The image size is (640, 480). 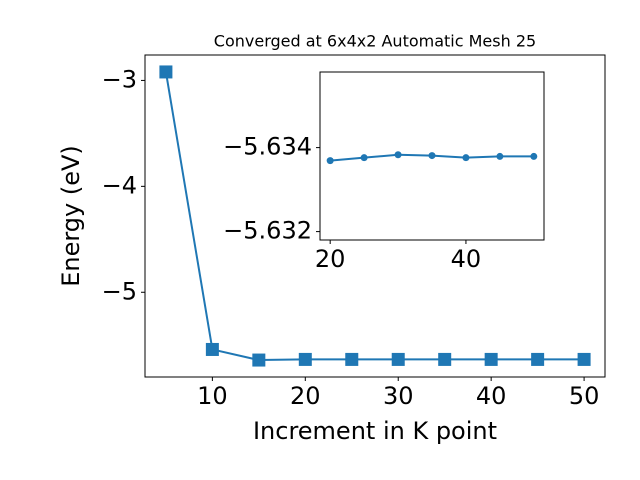 I want to click on chart-title: Converged at 6x4x2 Automatic Mesh 25, so click(x=375, y=41).